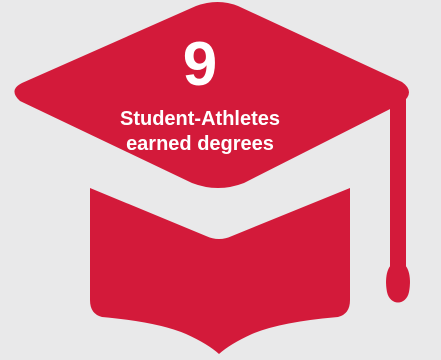 The height and width of the screenshot is (360, 441). What do you see at coordinates (398, 184) in the screenshot?
I see `tassel-cord` at bounding box center [398, 184].